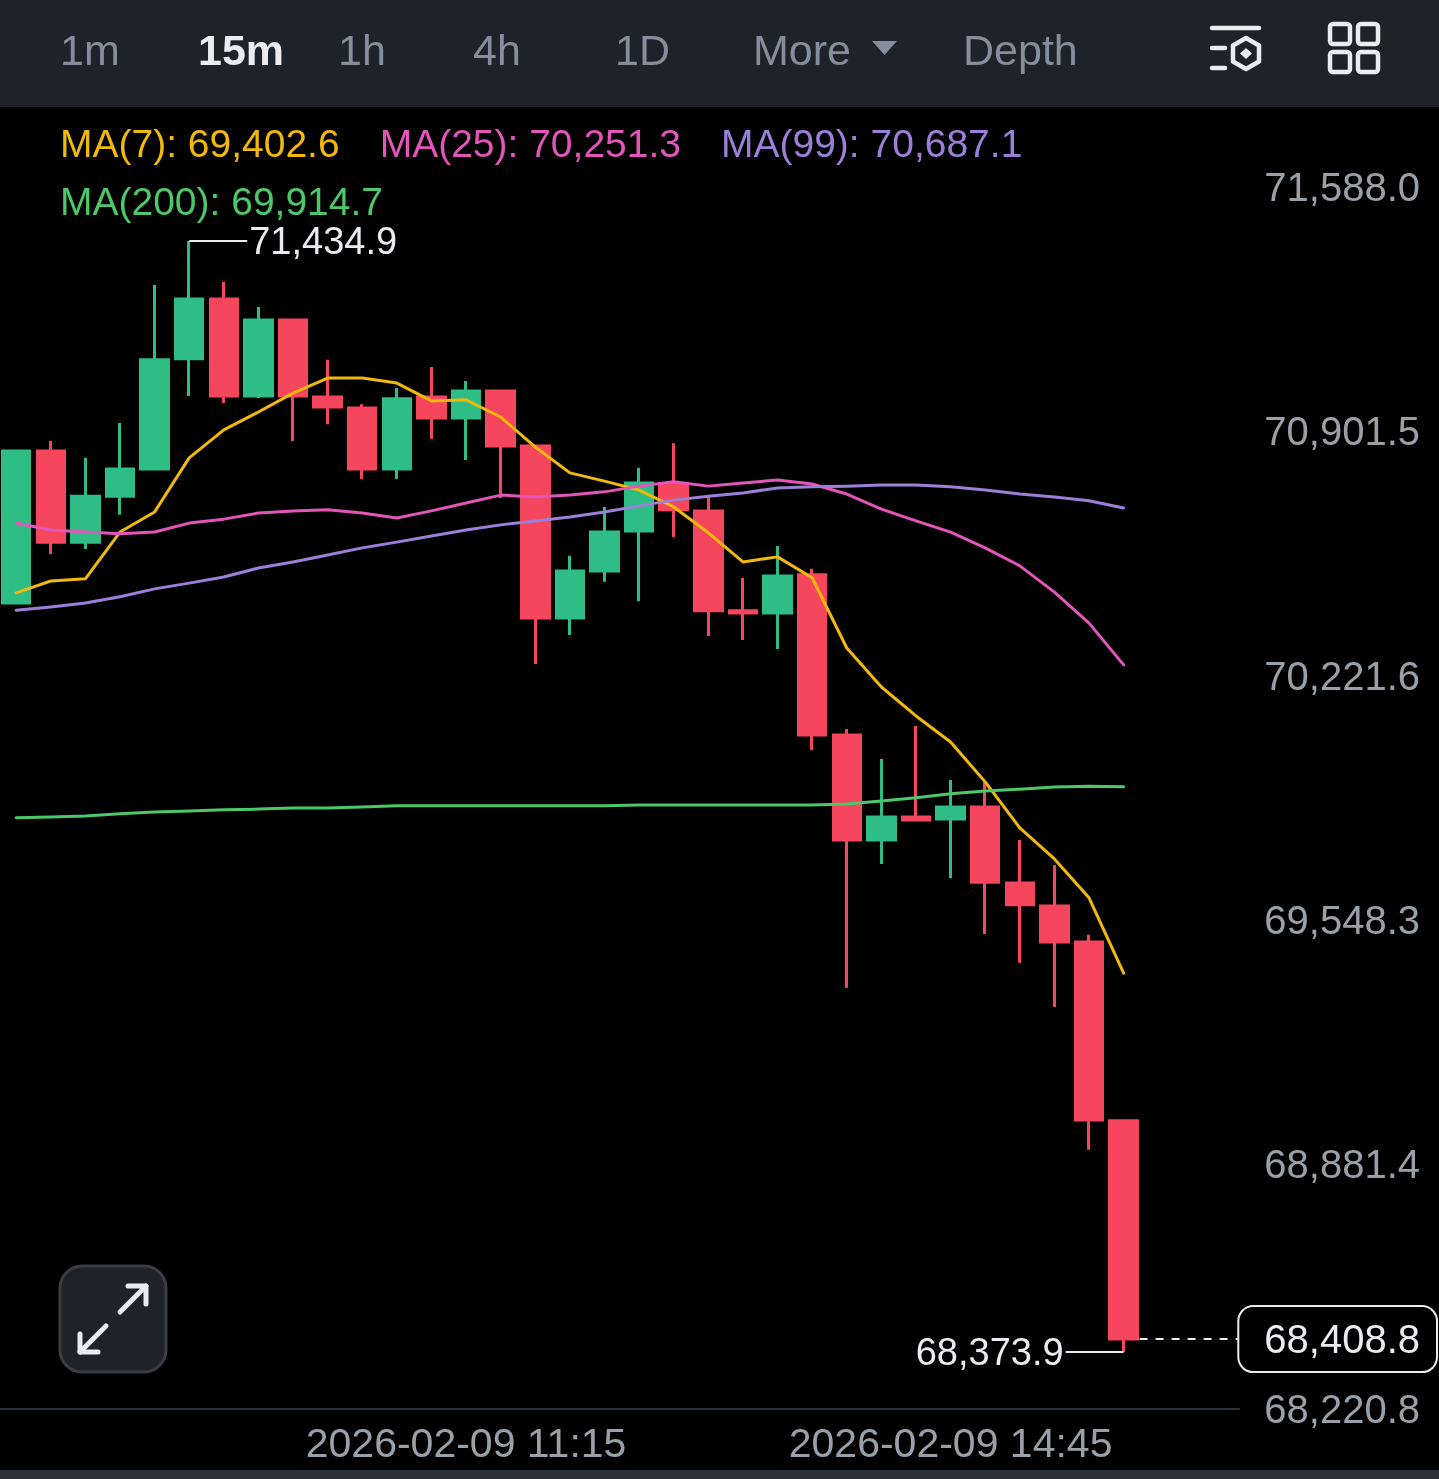 This screenshot has width=1439, height=1479. I want to click on text: 1D, so click(642, 50).